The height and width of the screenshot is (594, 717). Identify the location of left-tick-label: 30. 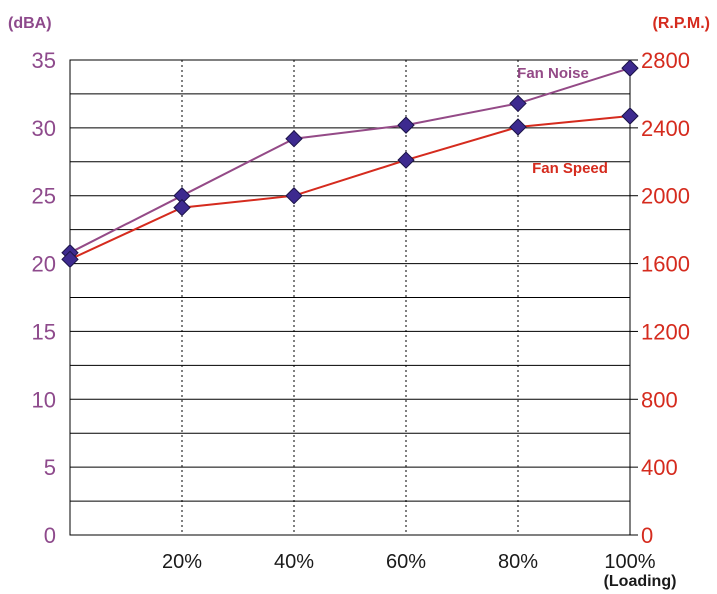
(44, 128).